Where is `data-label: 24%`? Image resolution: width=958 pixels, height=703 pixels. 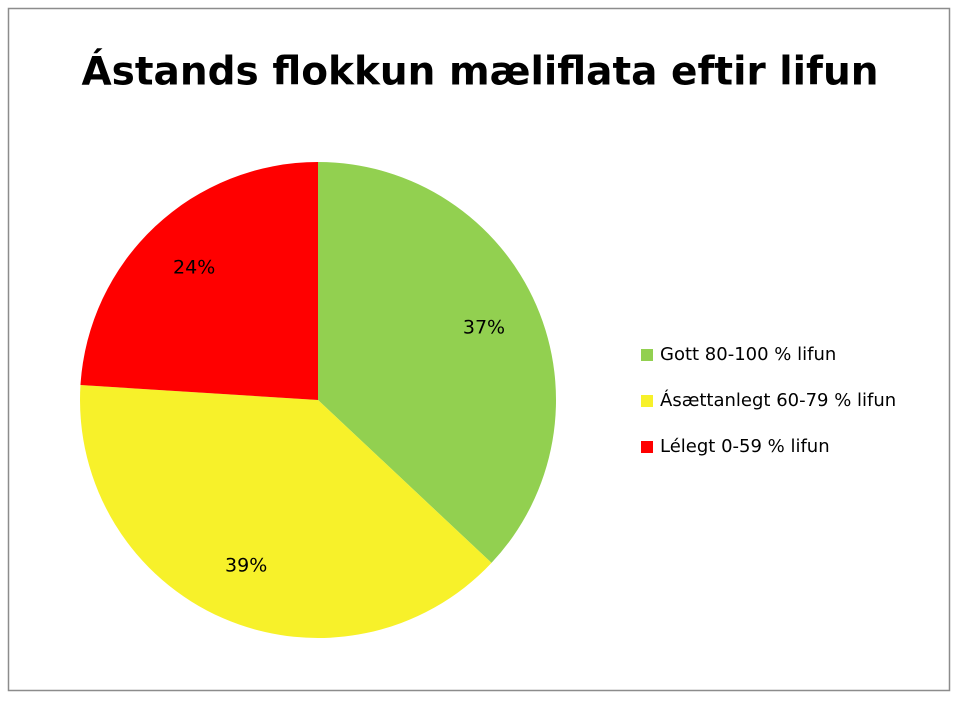 data-label: 24% is located at coordinates (194, 268).